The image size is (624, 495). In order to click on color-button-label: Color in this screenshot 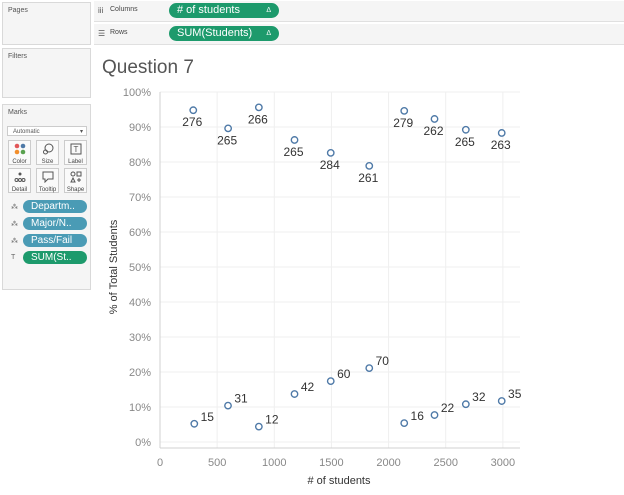, I will do `click(19, 162)`.